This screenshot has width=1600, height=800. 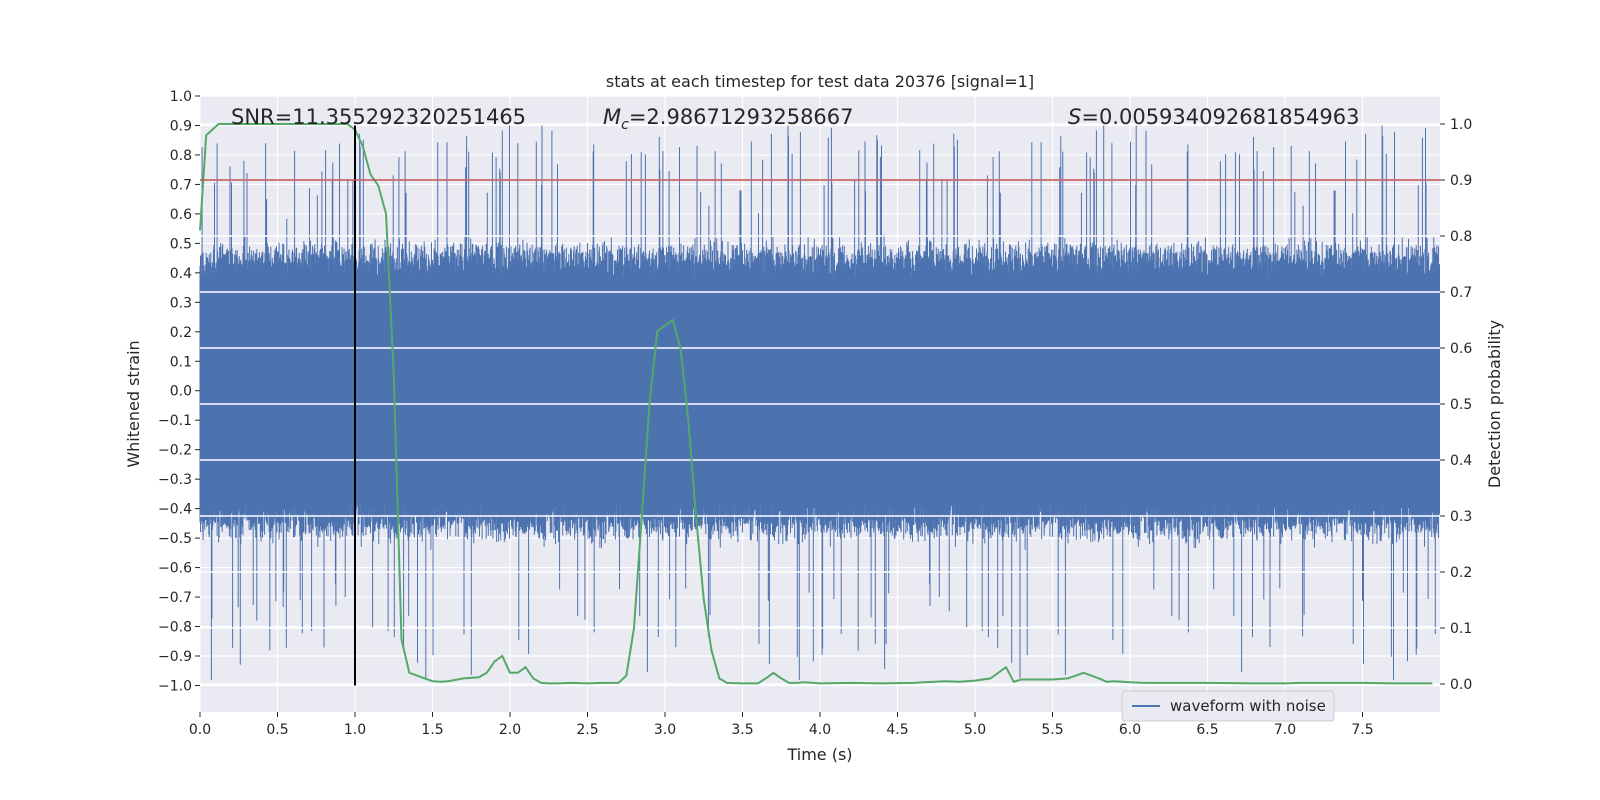 What do you see at coordinates (175, 569) in the screenshot?
I see `y-tick-label-left: −0.6` at bounding box center [175, 569].